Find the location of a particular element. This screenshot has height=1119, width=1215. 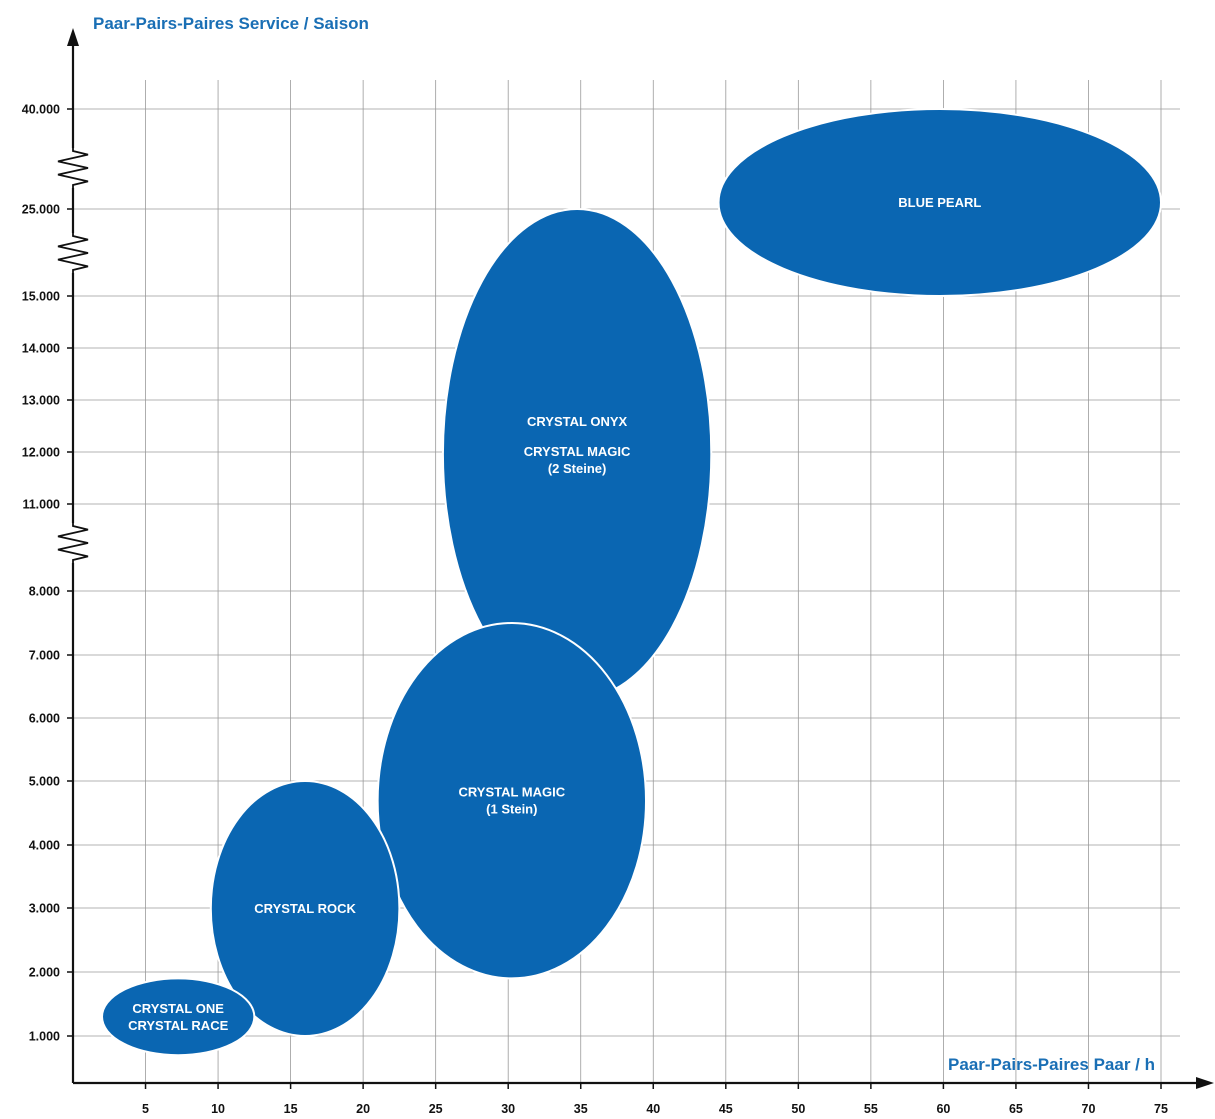

y-tick-label: 4.000 is located at coordinates (44, 846).